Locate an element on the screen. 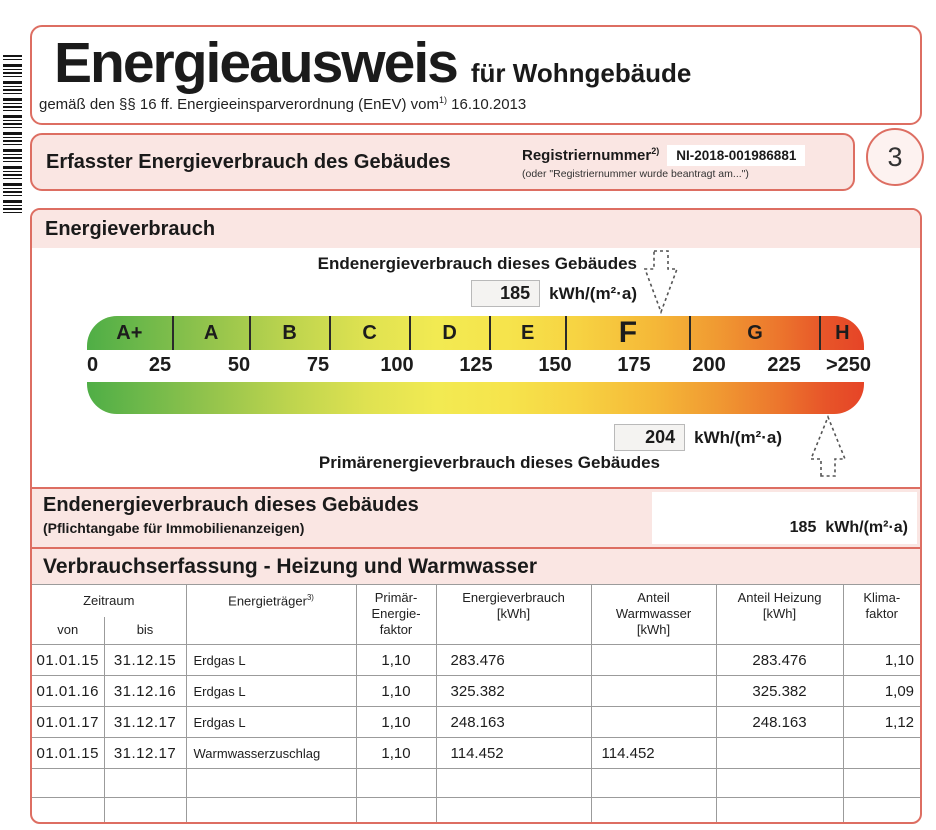 This screenshot has height=830, width=936. scale-segment-b: B is located at coordinates (288, 333).